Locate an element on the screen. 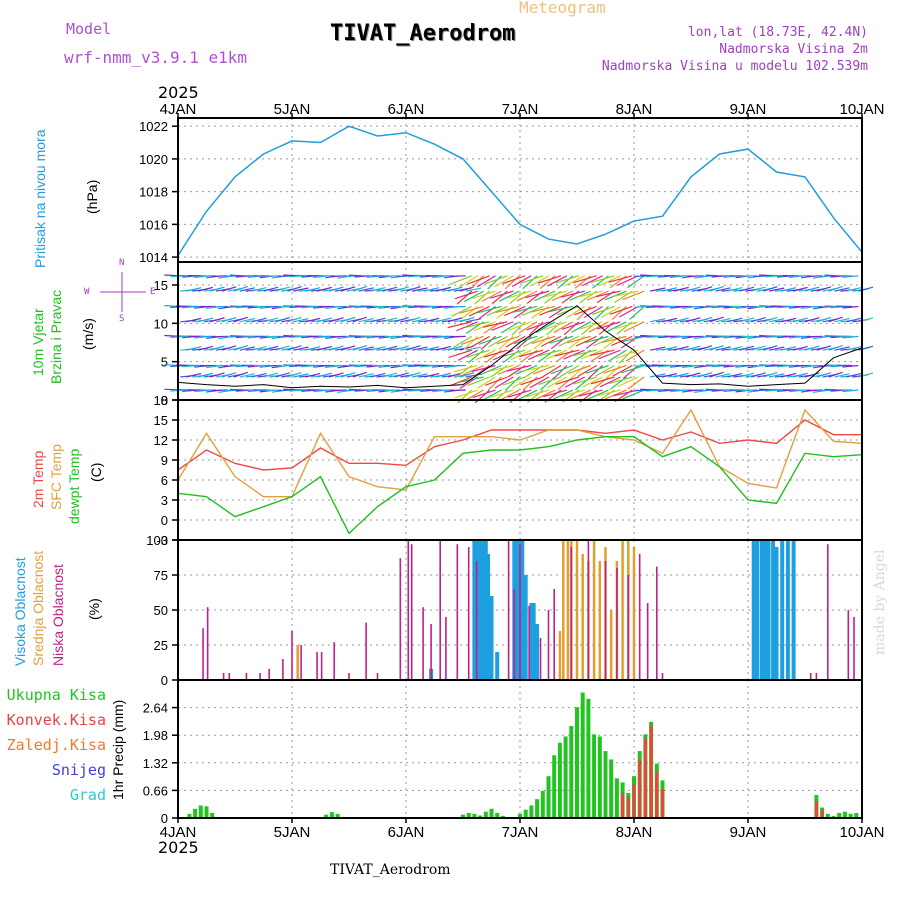 The width and height of the screenshot is (900, 900). mid-cloud-bar is located at coordinates (634, 613).